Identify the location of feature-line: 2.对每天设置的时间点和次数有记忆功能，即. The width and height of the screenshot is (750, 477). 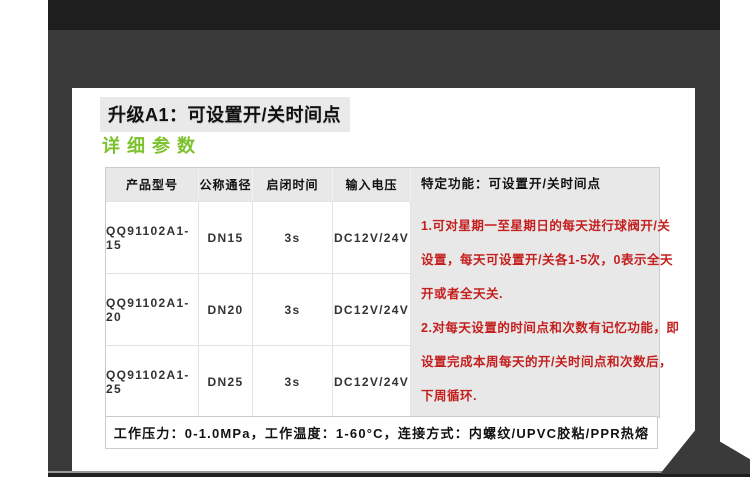
(550, 328).